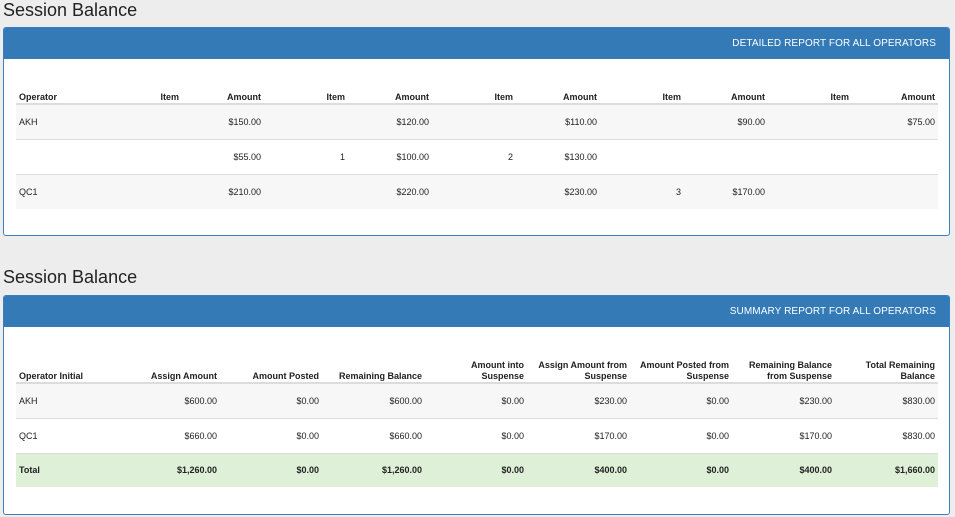 The width and height of the screenshot is (955, 517). I want to click on total-cell: Total, so click(67, 469).